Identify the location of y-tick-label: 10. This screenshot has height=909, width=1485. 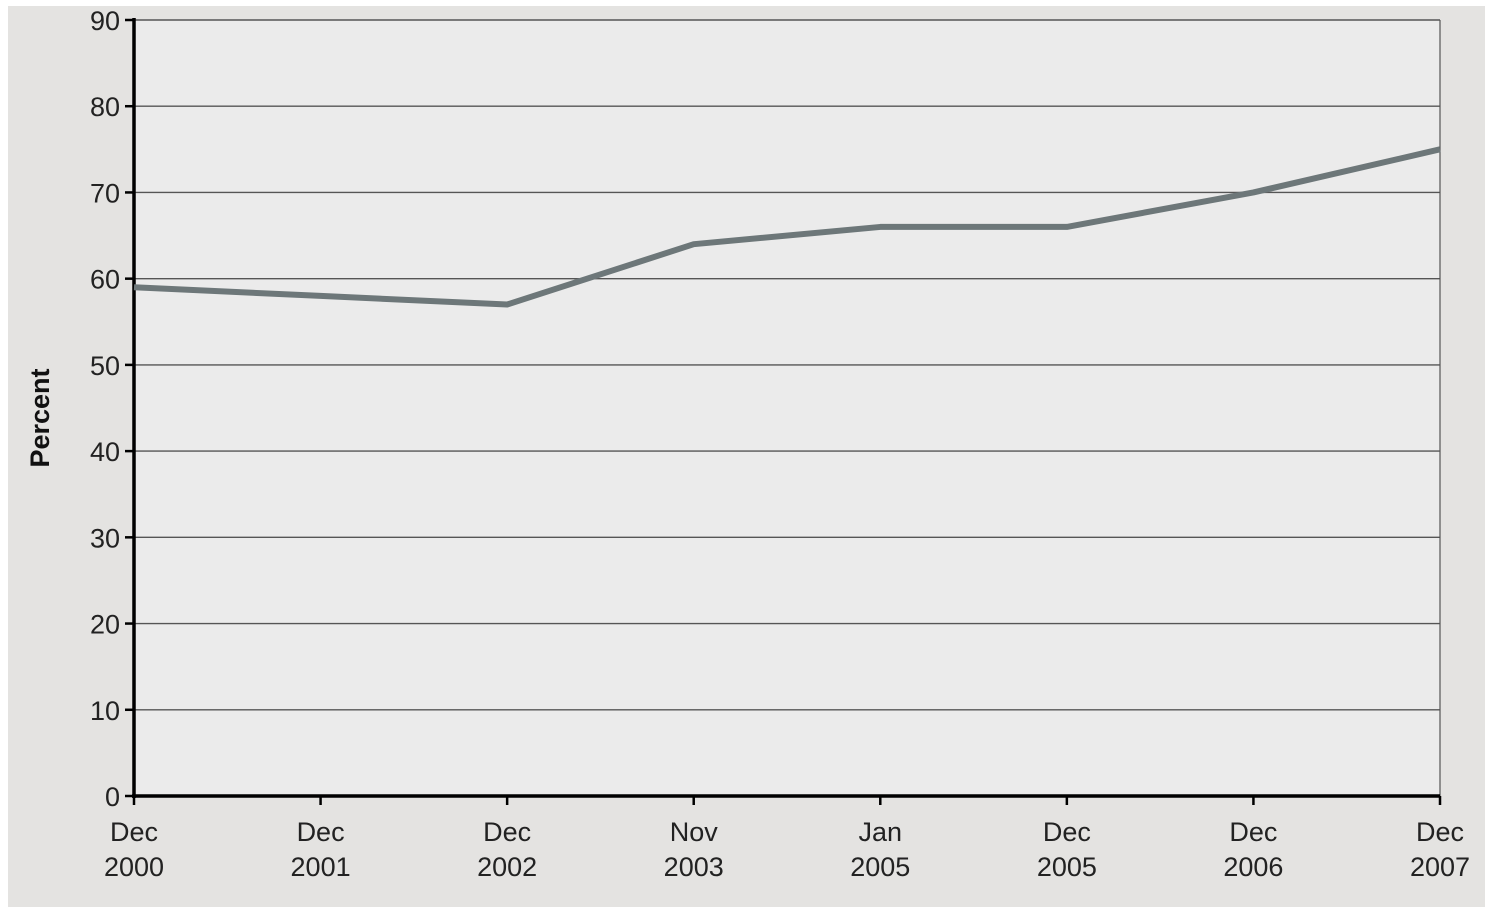
(105, 711).